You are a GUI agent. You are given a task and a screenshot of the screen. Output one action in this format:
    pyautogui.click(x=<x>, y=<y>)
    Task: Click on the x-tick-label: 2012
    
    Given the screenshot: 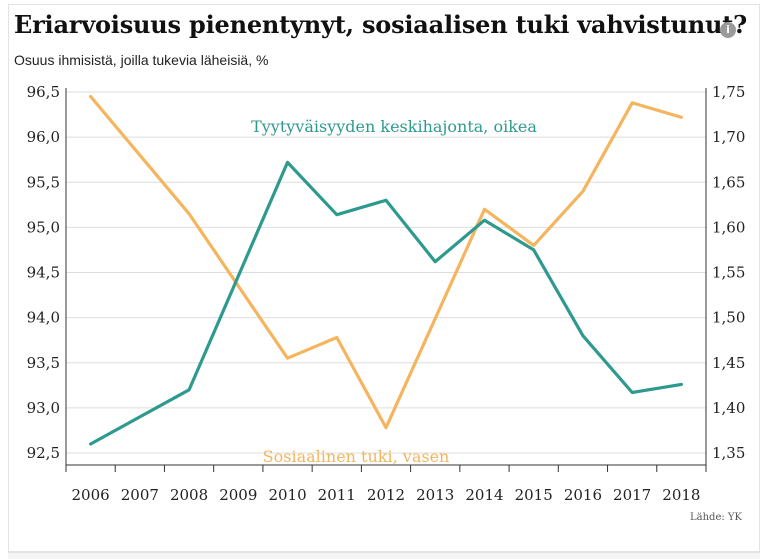 What is the action you would take?
    pyautogui.click(x=386, y=495)
    